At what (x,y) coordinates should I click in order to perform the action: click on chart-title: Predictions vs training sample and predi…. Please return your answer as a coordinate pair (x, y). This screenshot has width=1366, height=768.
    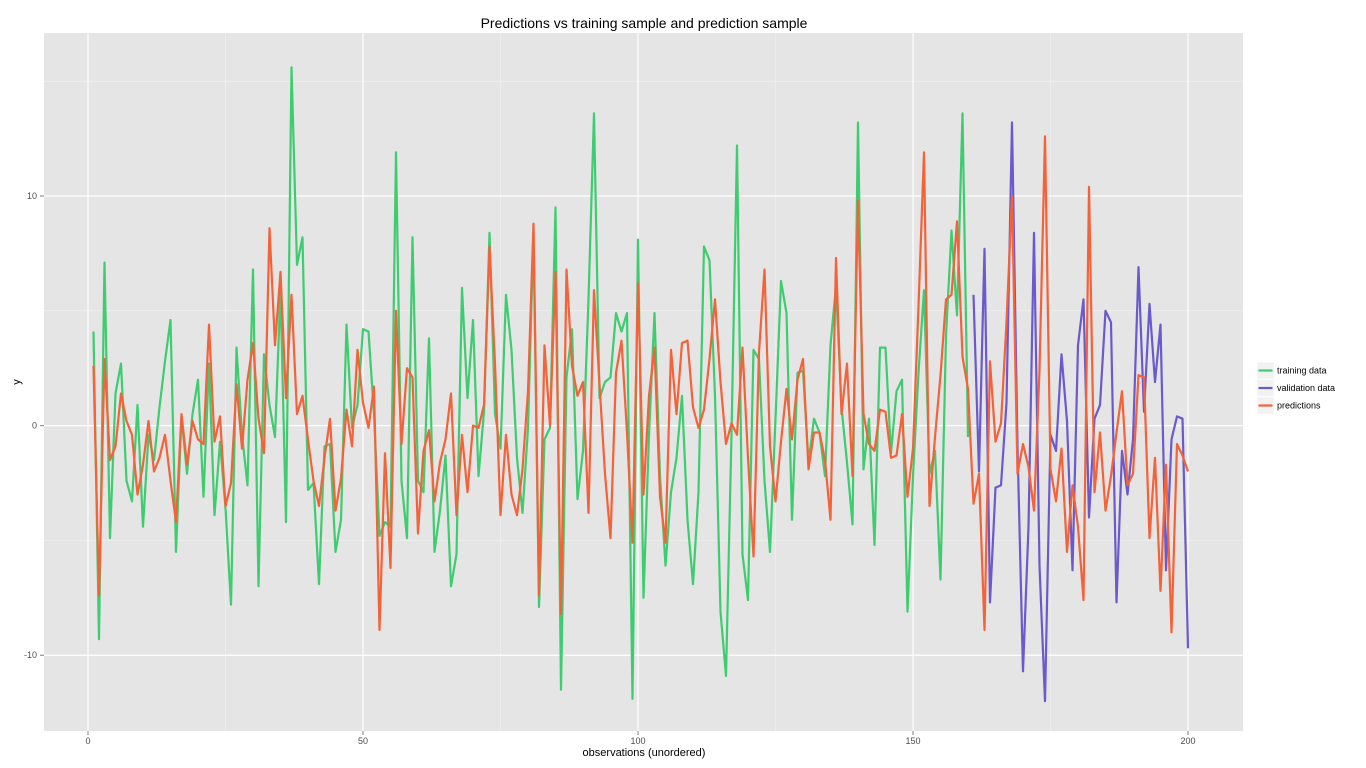
    Looking at the image, I should click on (644, 23).